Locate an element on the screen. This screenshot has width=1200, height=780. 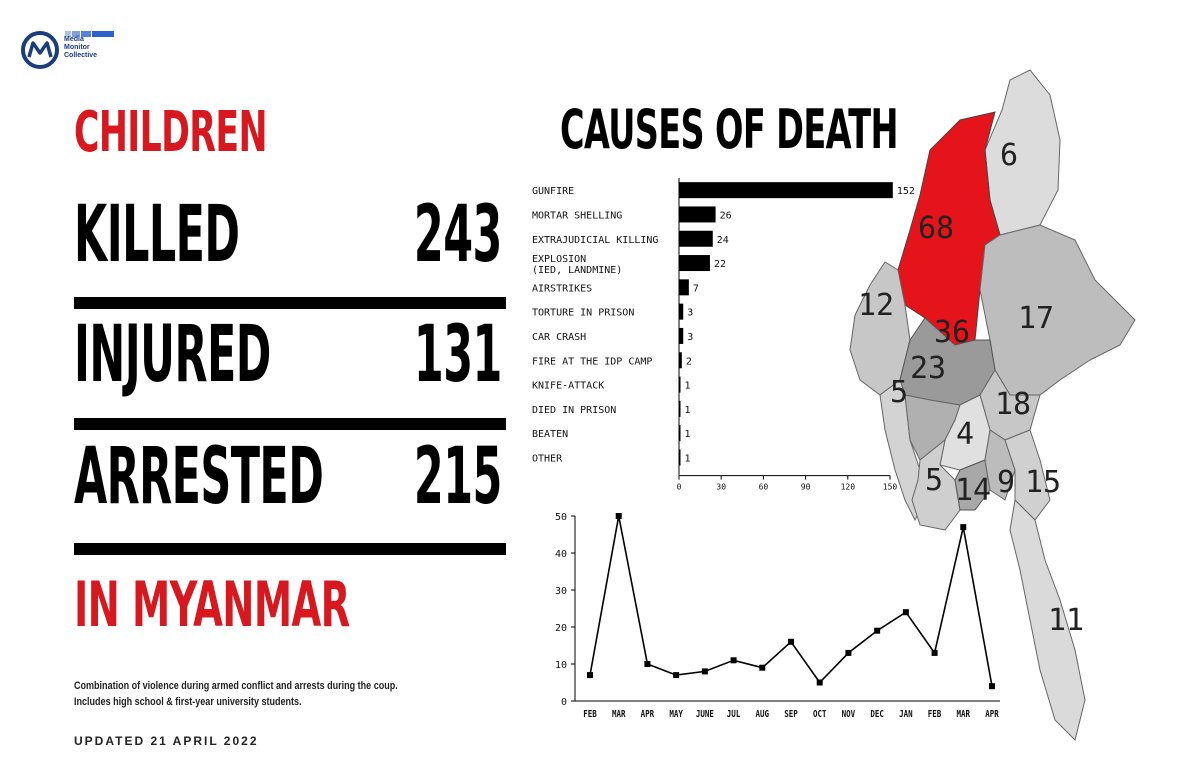
bar-category-label: KNIFE-ATTACK is located at coordinates (568, 386).